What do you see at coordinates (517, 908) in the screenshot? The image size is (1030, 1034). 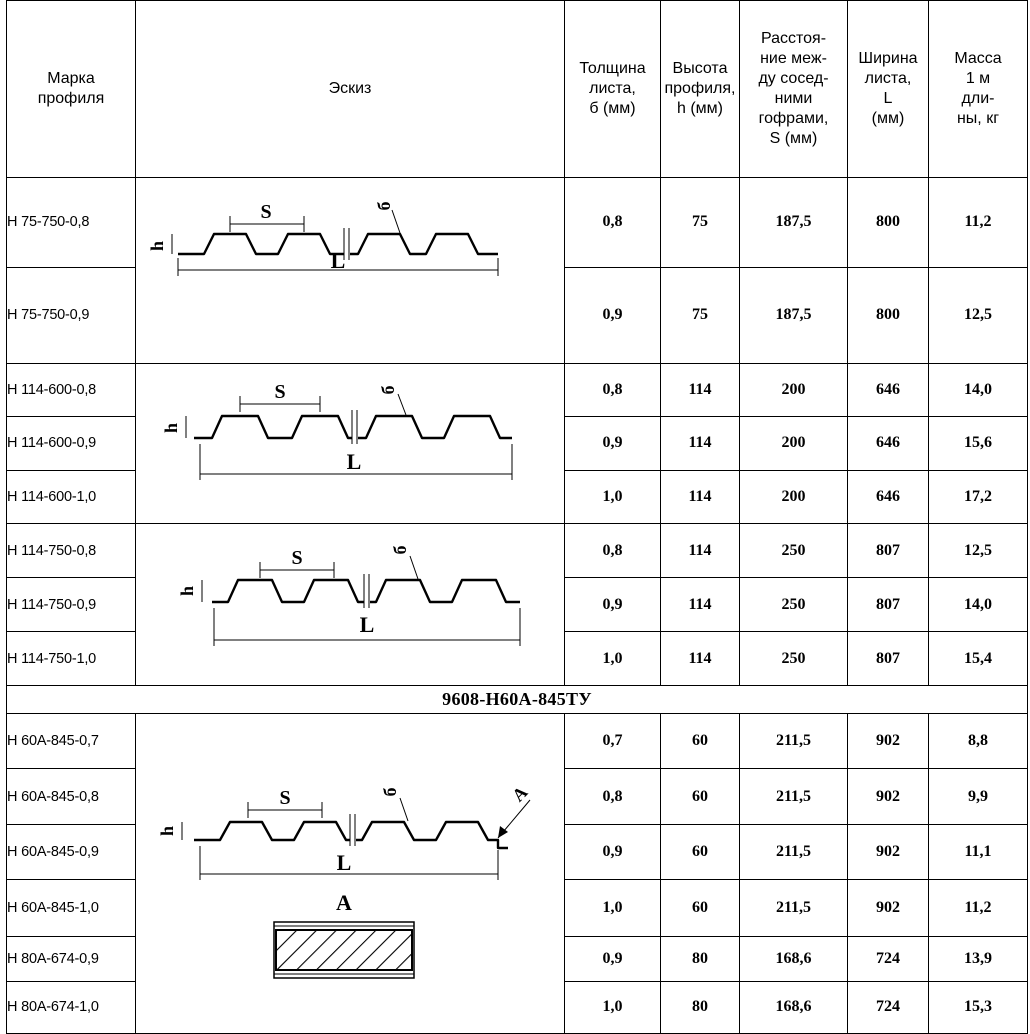 I see `table-row: Н 60А-845-1,0 1,0 60 211,5 902 11,2` at bounding box center [517, 908].